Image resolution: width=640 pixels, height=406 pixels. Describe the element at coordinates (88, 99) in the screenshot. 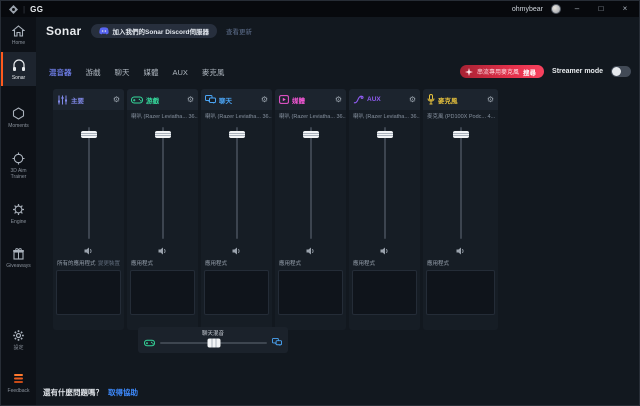

I see `channel-header: 主要 ⚙` at that location.